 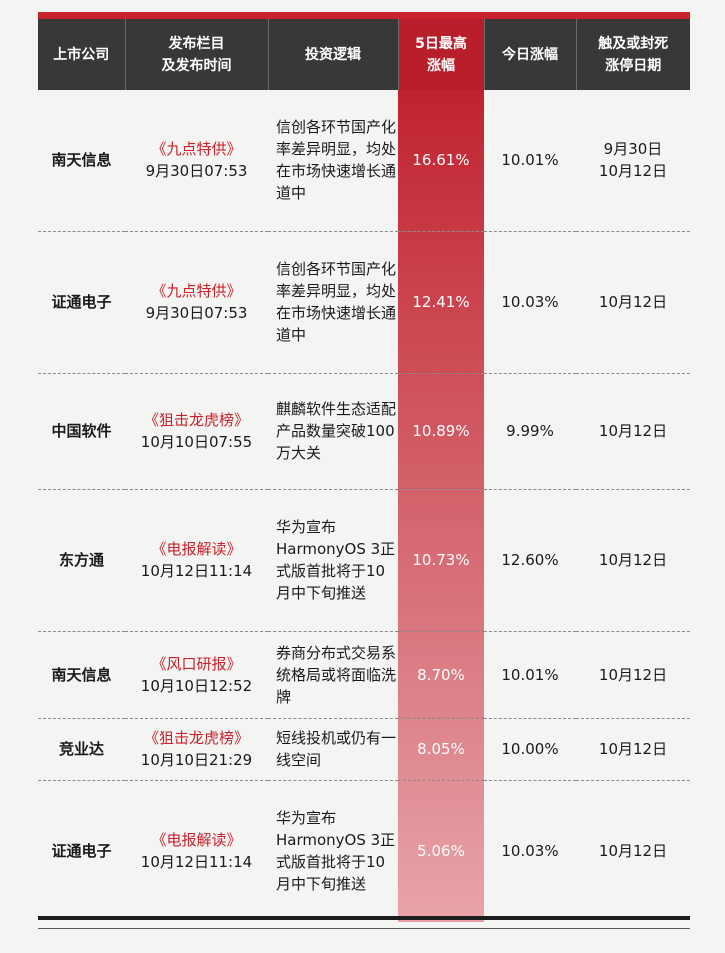 What do you see at coordinates (530, 560) in the screenshot?
I see `today-gain: 12.60%` at bounding box center [530, 560].